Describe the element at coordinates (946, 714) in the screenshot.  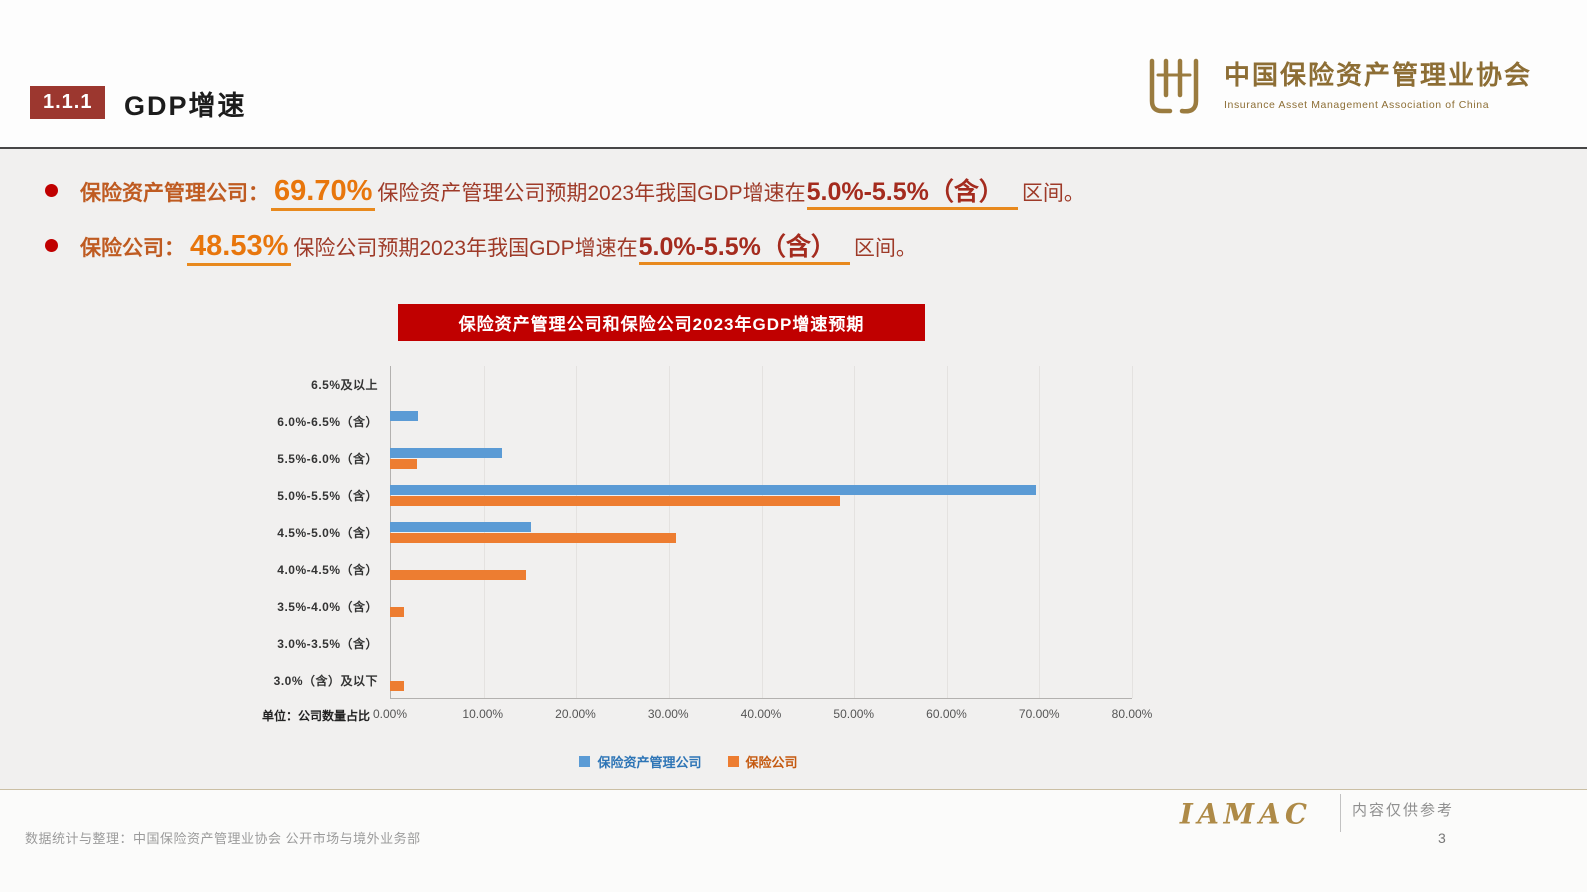
I see `x-tick-label: 60.00%` at that location.